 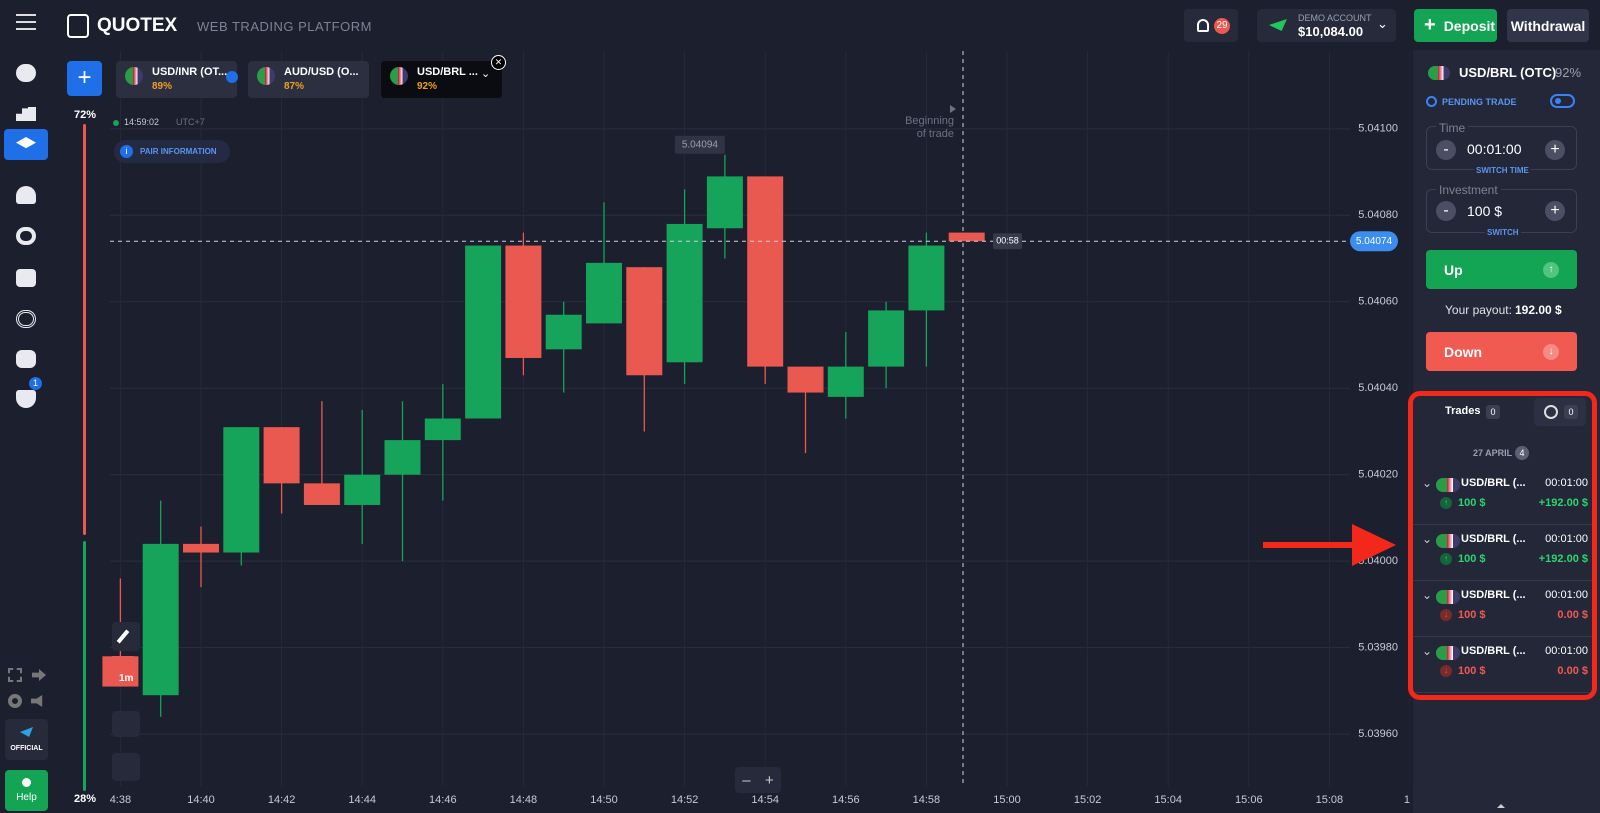 What do you see at coordinates (1452, 128) in the screenshot?
I see `time-label: Time` at bounding box center [1452, 128].